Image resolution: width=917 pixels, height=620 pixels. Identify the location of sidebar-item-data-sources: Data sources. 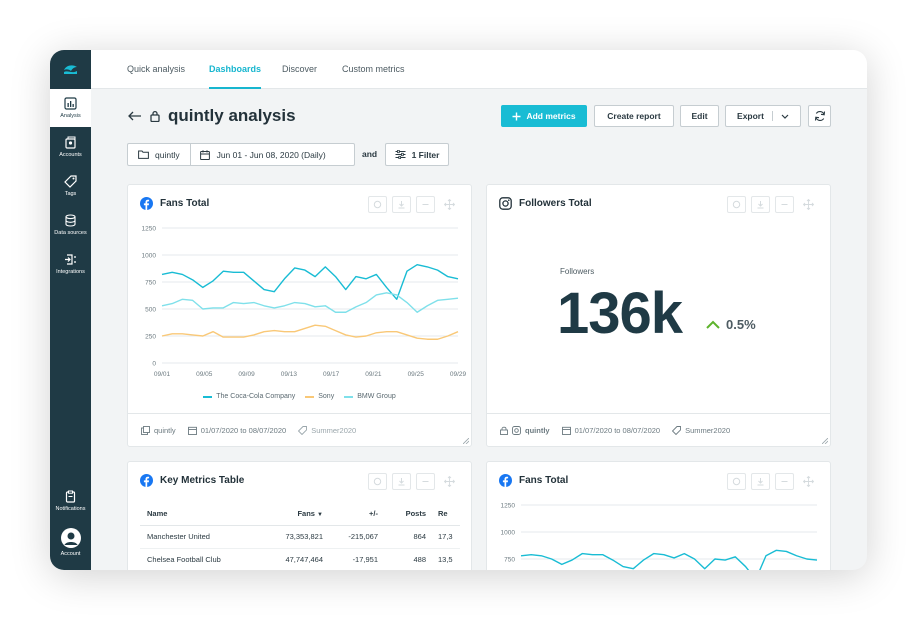
(70, 225).